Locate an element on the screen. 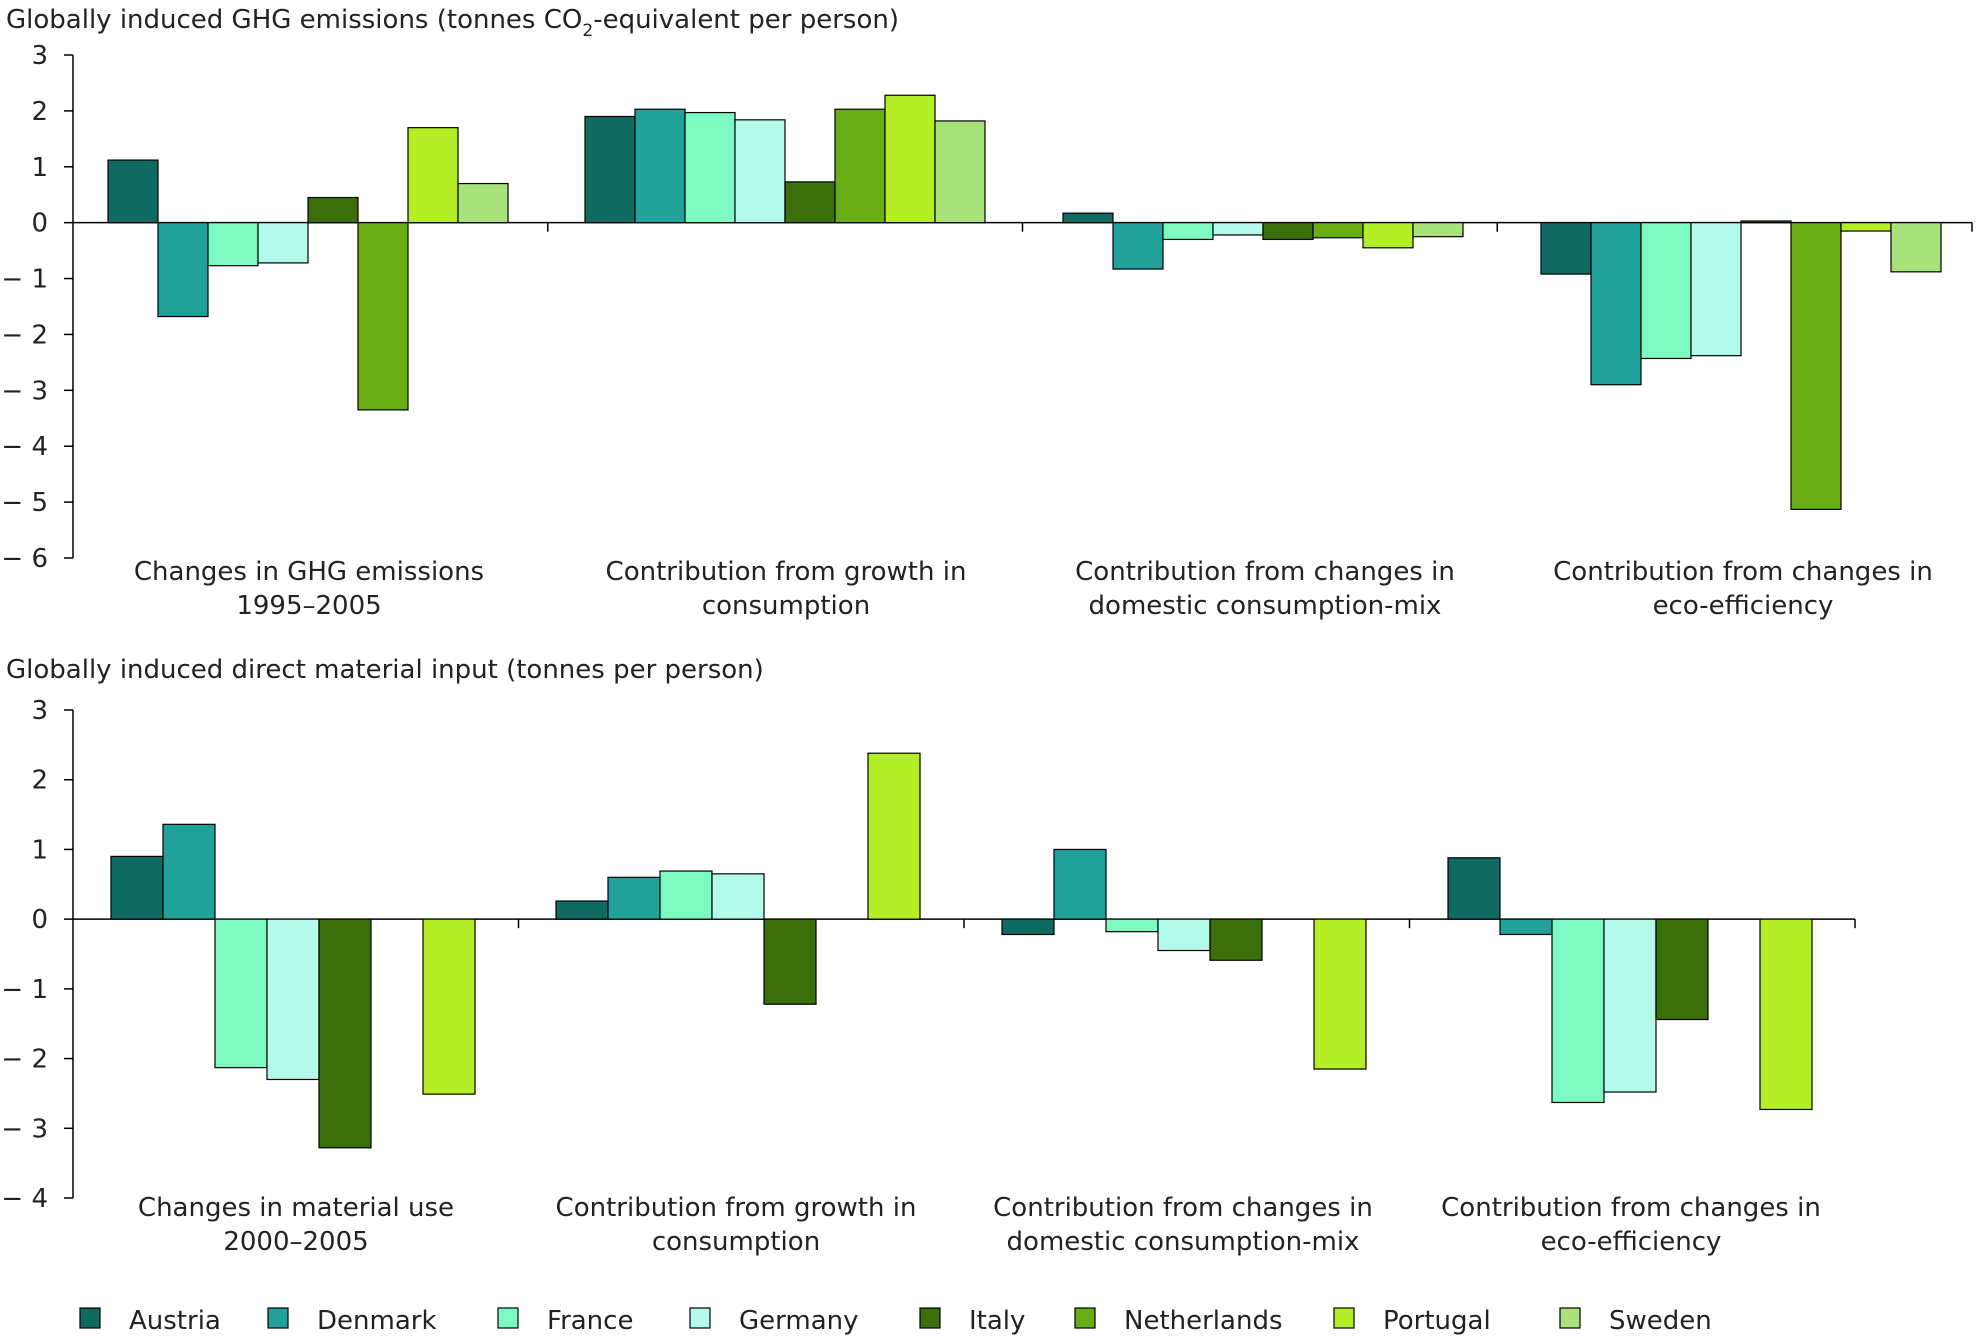 Image resolution: width=1980 pixels, height=1338 pixels. legend-label-sweden: Sweden is located at coordinates (1660, 1321).